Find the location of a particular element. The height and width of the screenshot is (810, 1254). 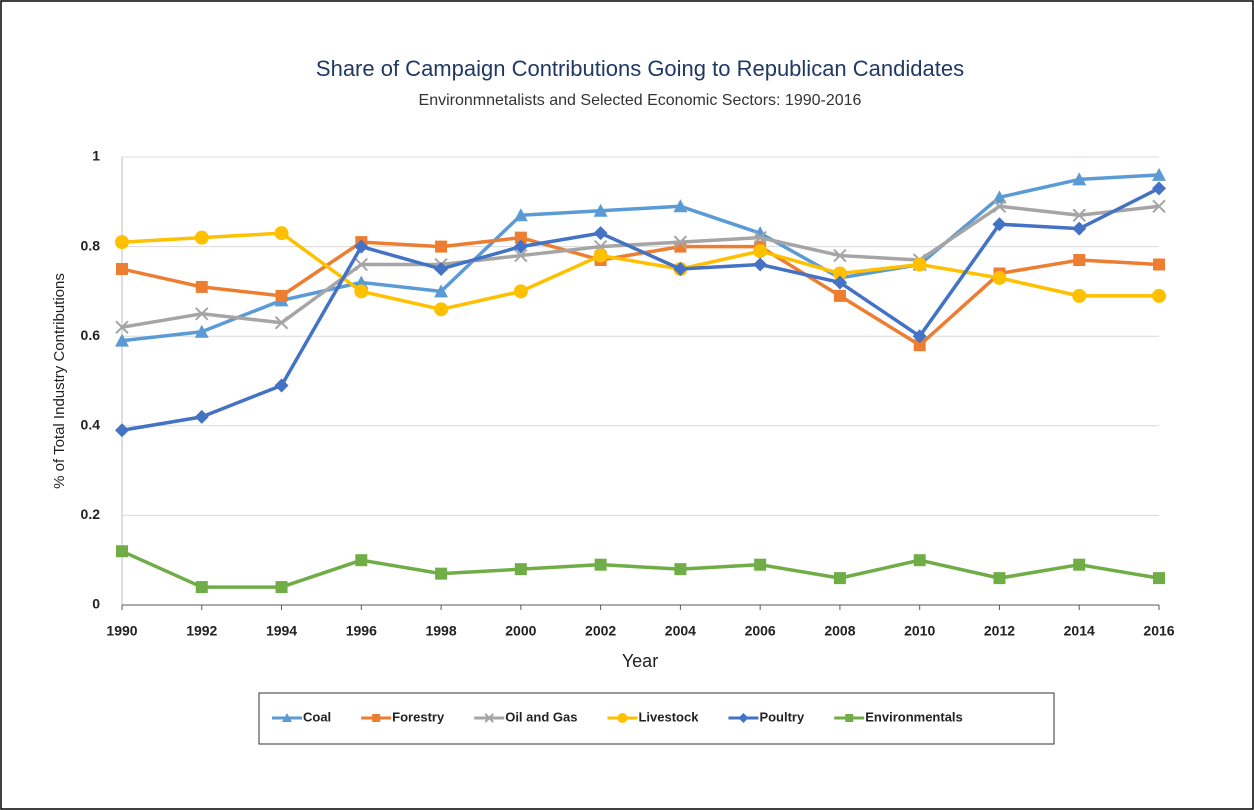

y-tick-label: 0 is located at coordinates (96, 604).